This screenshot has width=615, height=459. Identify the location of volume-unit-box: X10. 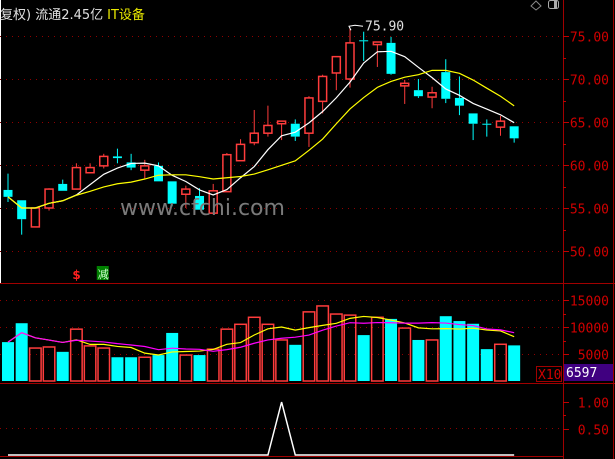
(549, 374).